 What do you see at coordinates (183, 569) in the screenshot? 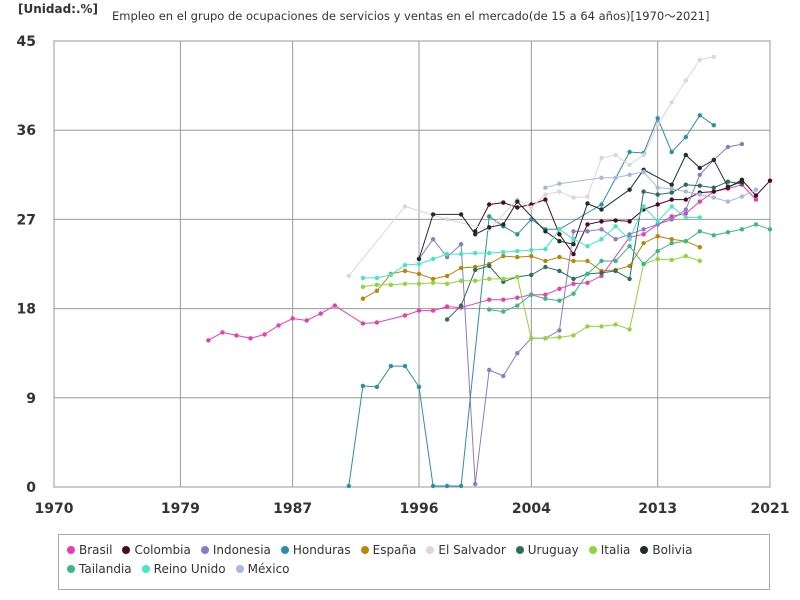
I see `legend-item: Reino Unido` at bounding box center [183, 569].